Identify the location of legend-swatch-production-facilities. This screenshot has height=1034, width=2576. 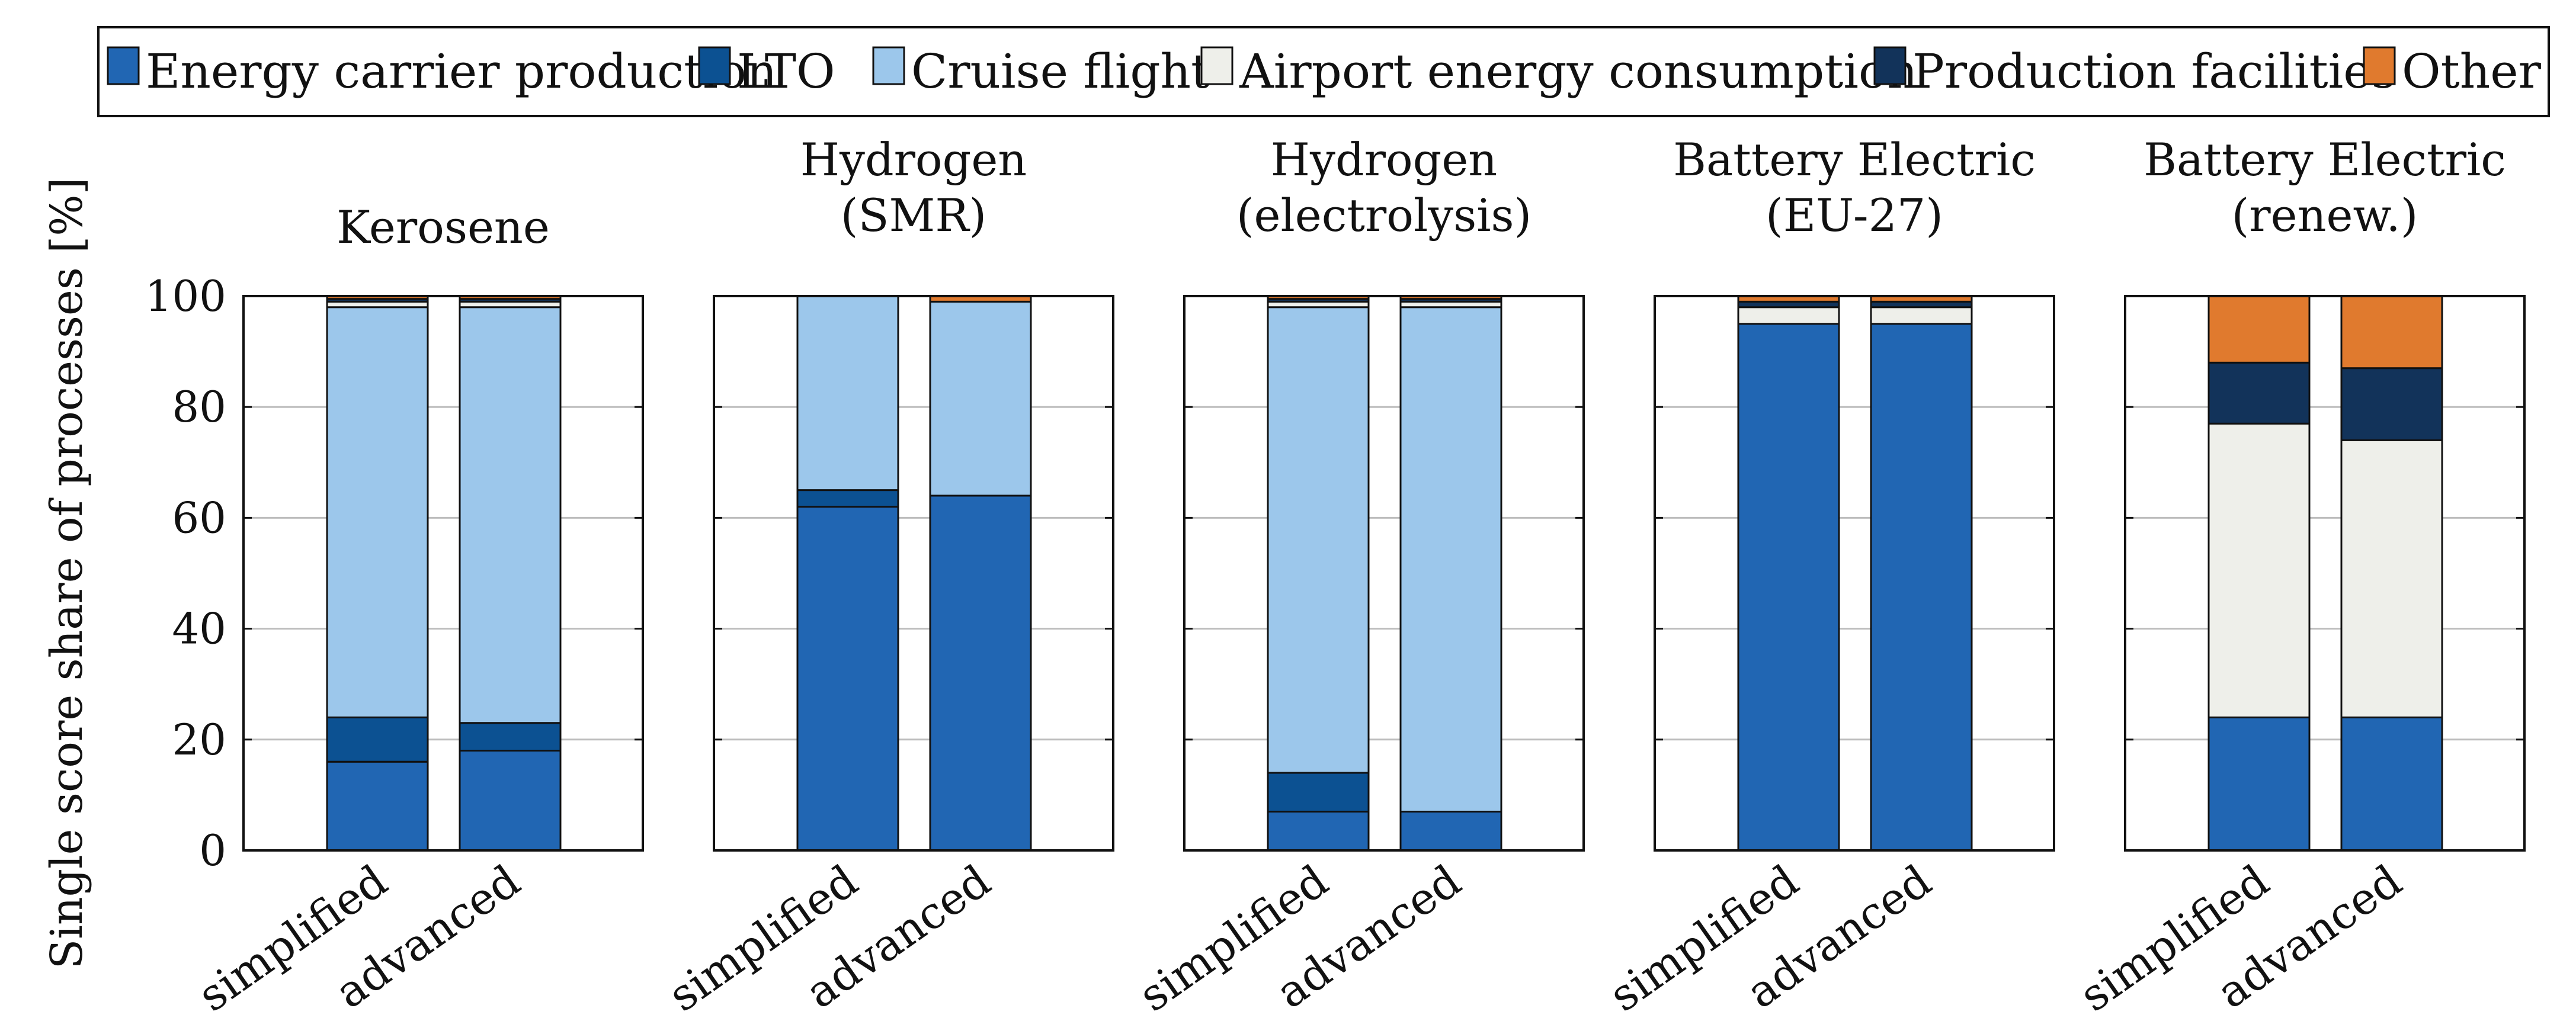
(1890, 65).